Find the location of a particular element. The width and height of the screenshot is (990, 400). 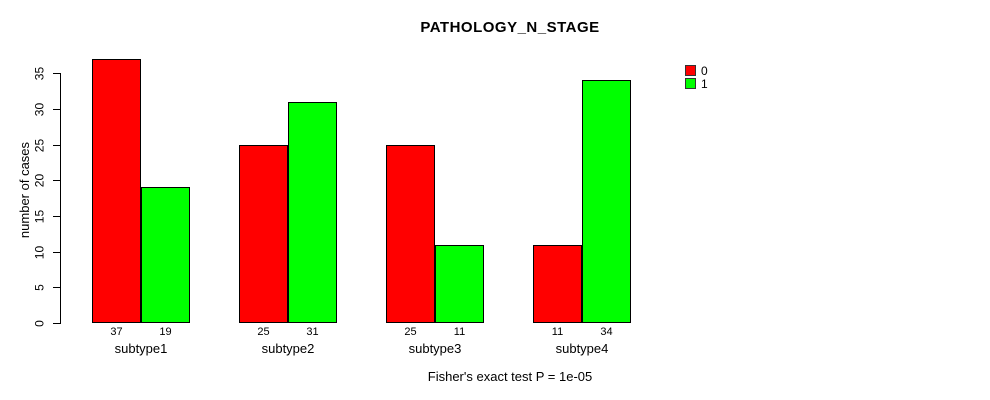

bar-subtype3-series0 is located at coordinates (410, 233).